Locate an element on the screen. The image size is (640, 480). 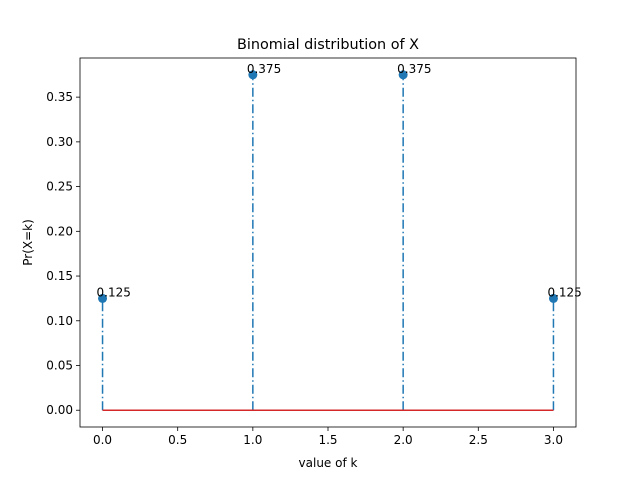
y-tick-label: 0.10 is located at coordinates (59, 321).